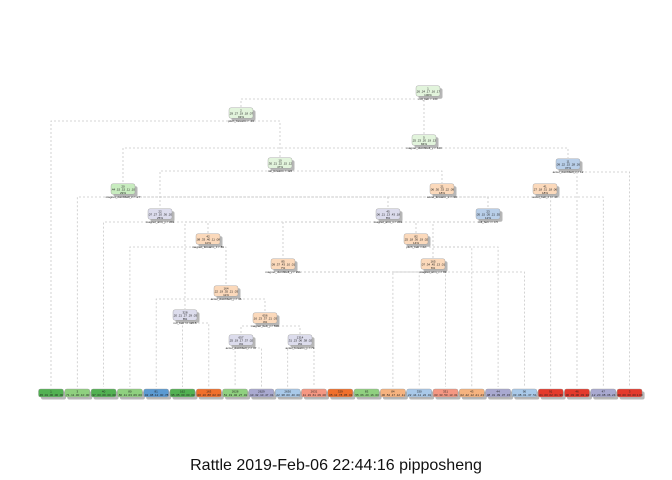  I want to click on split-condition: accel_dumbbell_y < 46, so click(226, 299).